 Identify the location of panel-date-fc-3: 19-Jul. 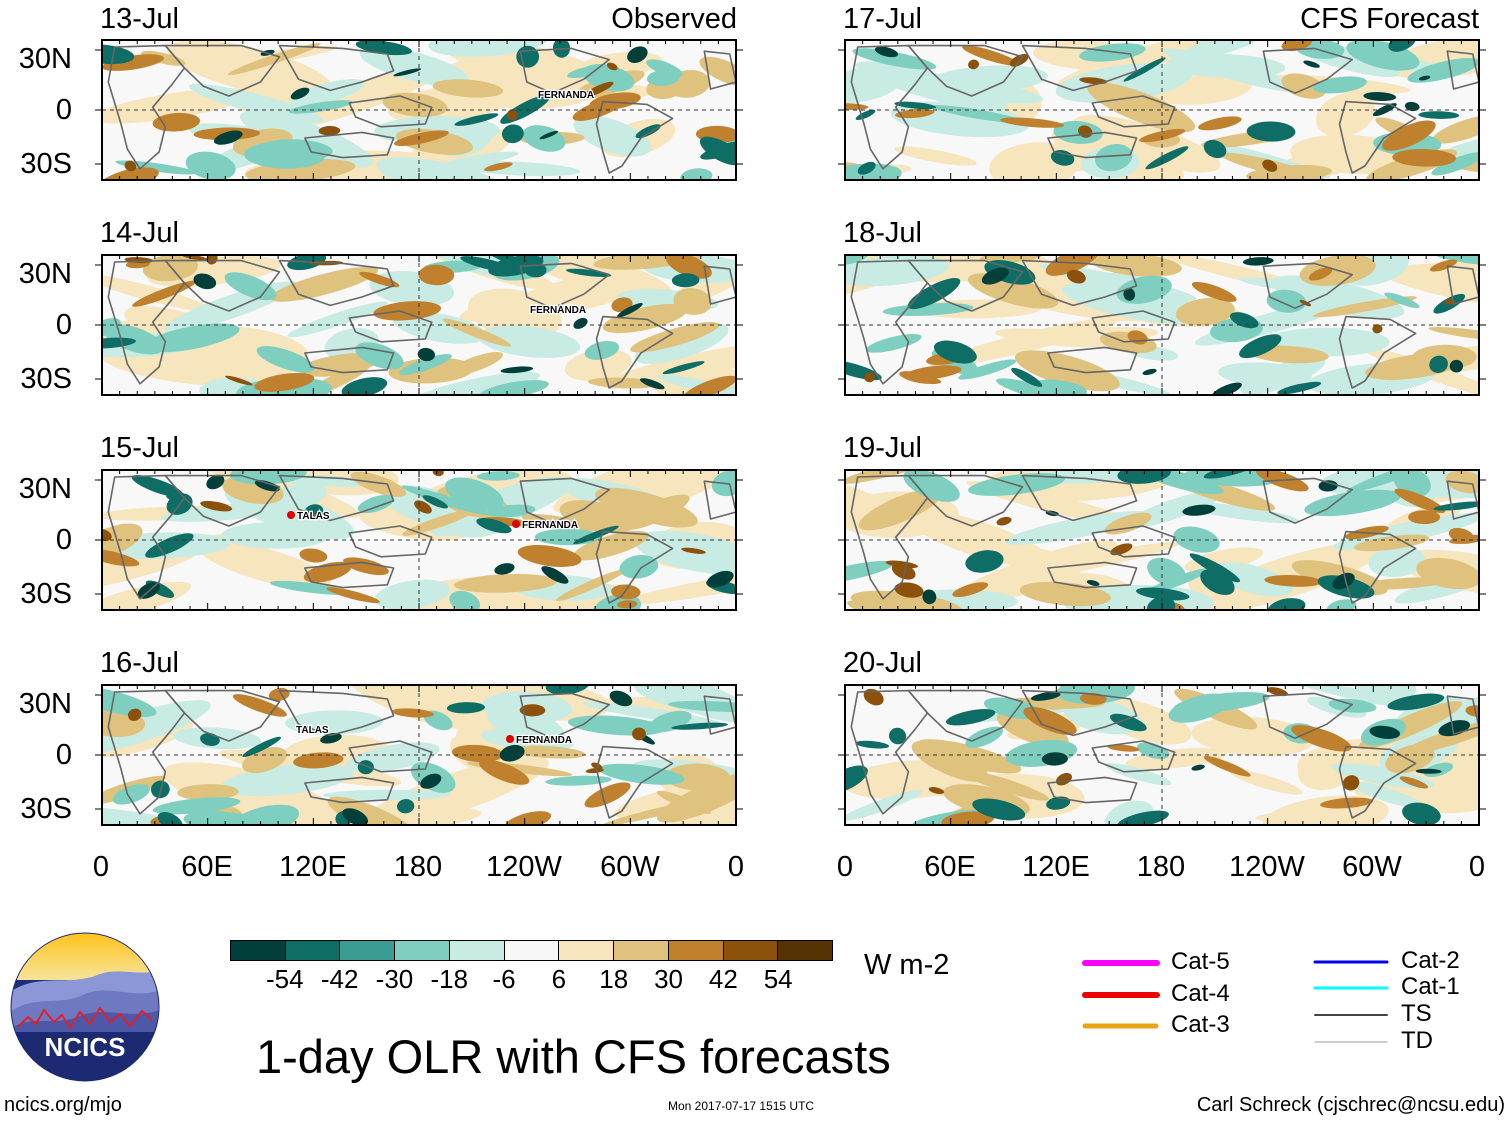
(882, 448).